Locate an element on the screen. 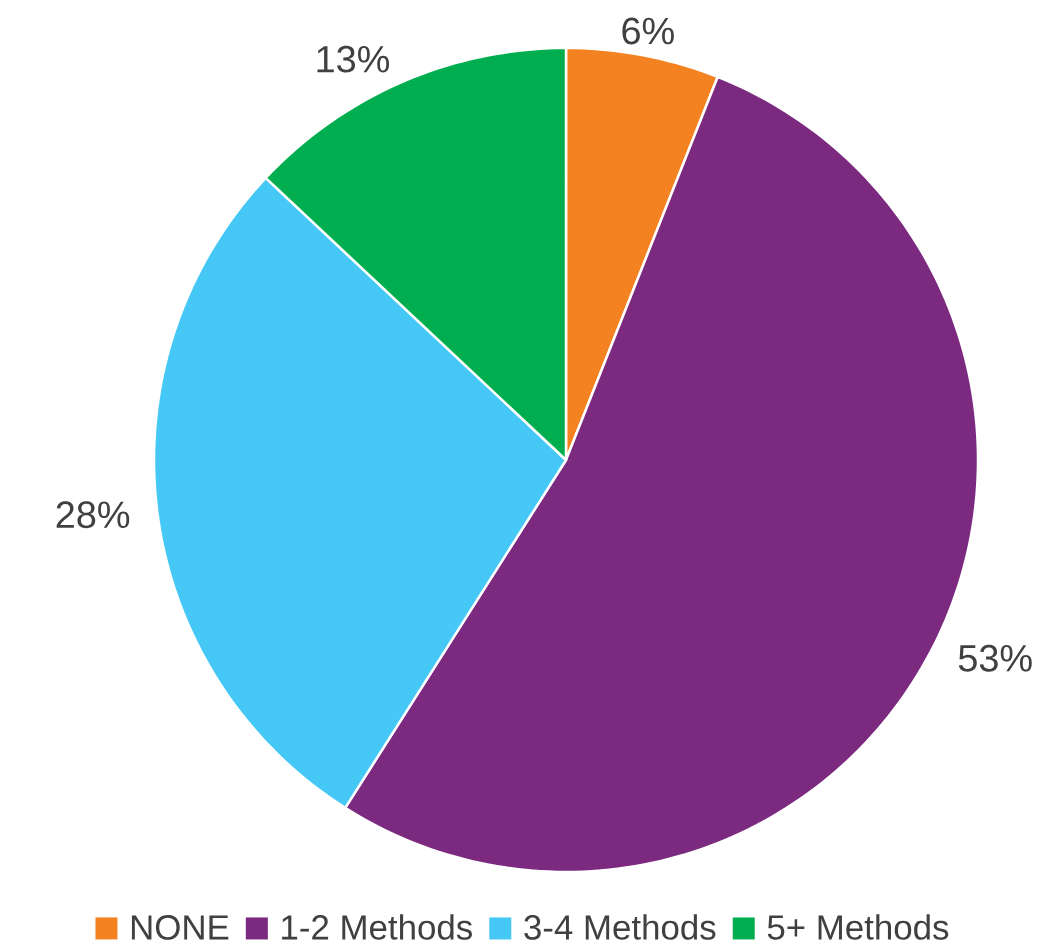  legend-label: NONE is located at coordinates (180, 927).